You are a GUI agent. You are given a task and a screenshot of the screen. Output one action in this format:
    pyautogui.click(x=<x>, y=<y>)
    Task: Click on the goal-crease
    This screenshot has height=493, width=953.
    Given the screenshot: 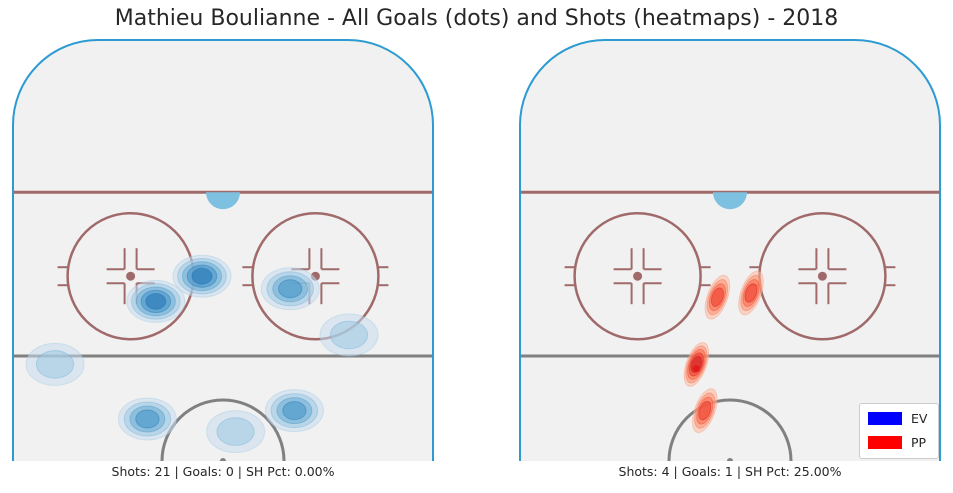 What is the action you would take?
    pyautogui.click(x=223, y=201)
    